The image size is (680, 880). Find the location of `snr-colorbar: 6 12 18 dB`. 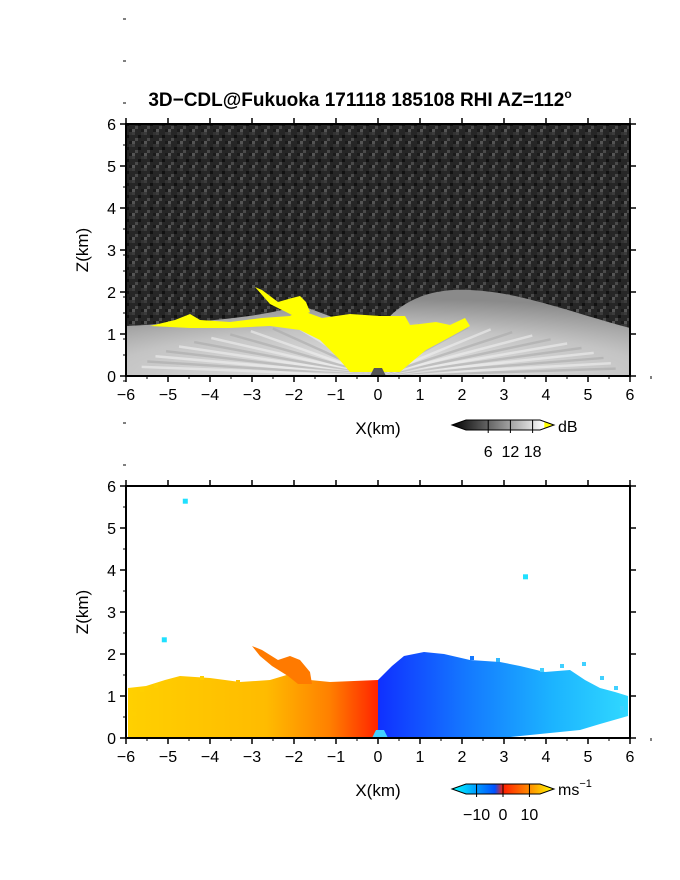

snr-colorbar: 6 12 18 dB is located at coordinates (514, 440).